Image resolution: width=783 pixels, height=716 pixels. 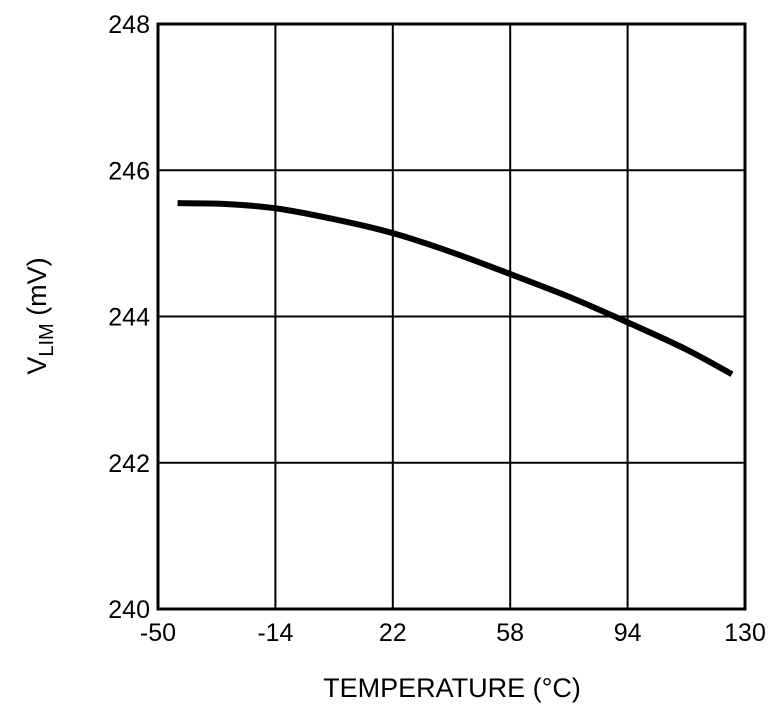 I want to click on x-tick-label: -14, so click(x=275, y=633).